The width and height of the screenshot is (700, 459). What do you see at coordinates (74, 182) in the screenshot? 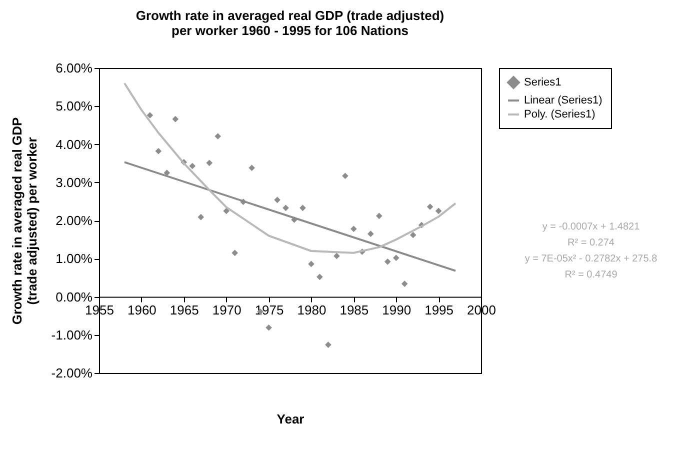
I see `y-tick-label: 3.00%` at bounding box center [74, 182].